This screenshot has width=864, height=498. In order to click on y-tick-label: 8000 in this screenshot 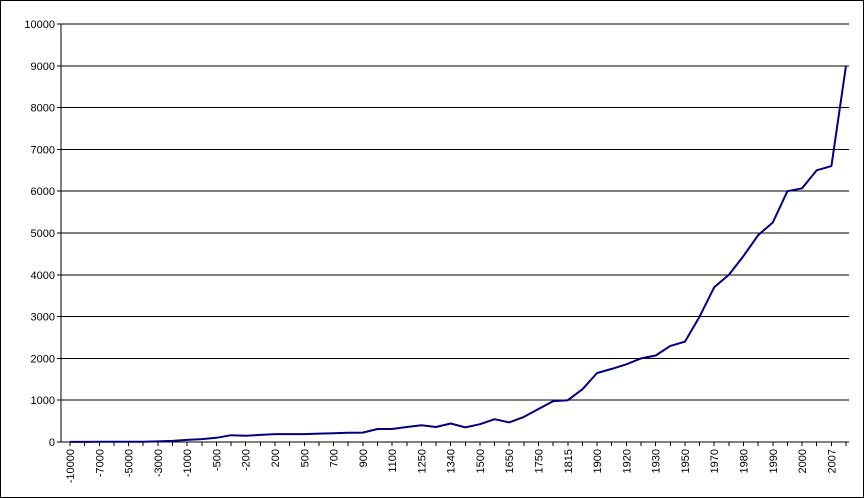, I will do `click(43, 109)`.